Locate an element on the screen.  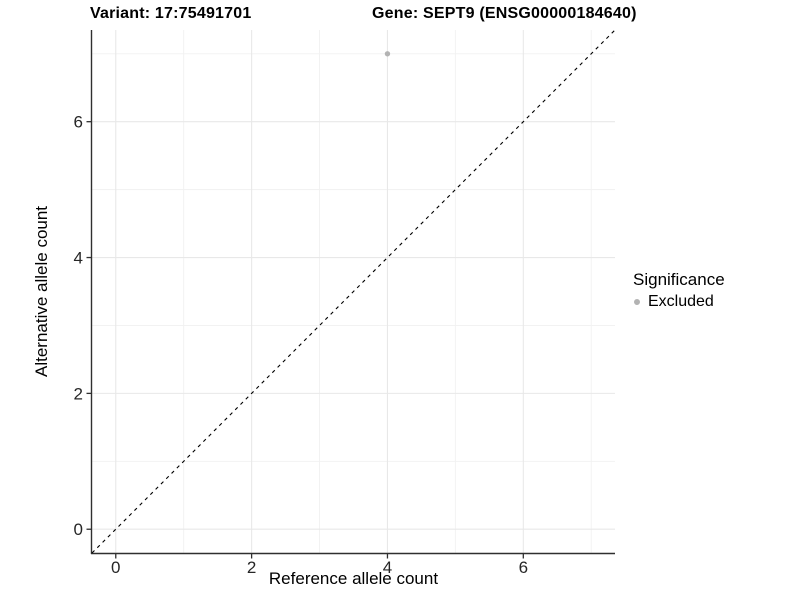
x-tick-label: 2 is located at coordinates (251, 567).